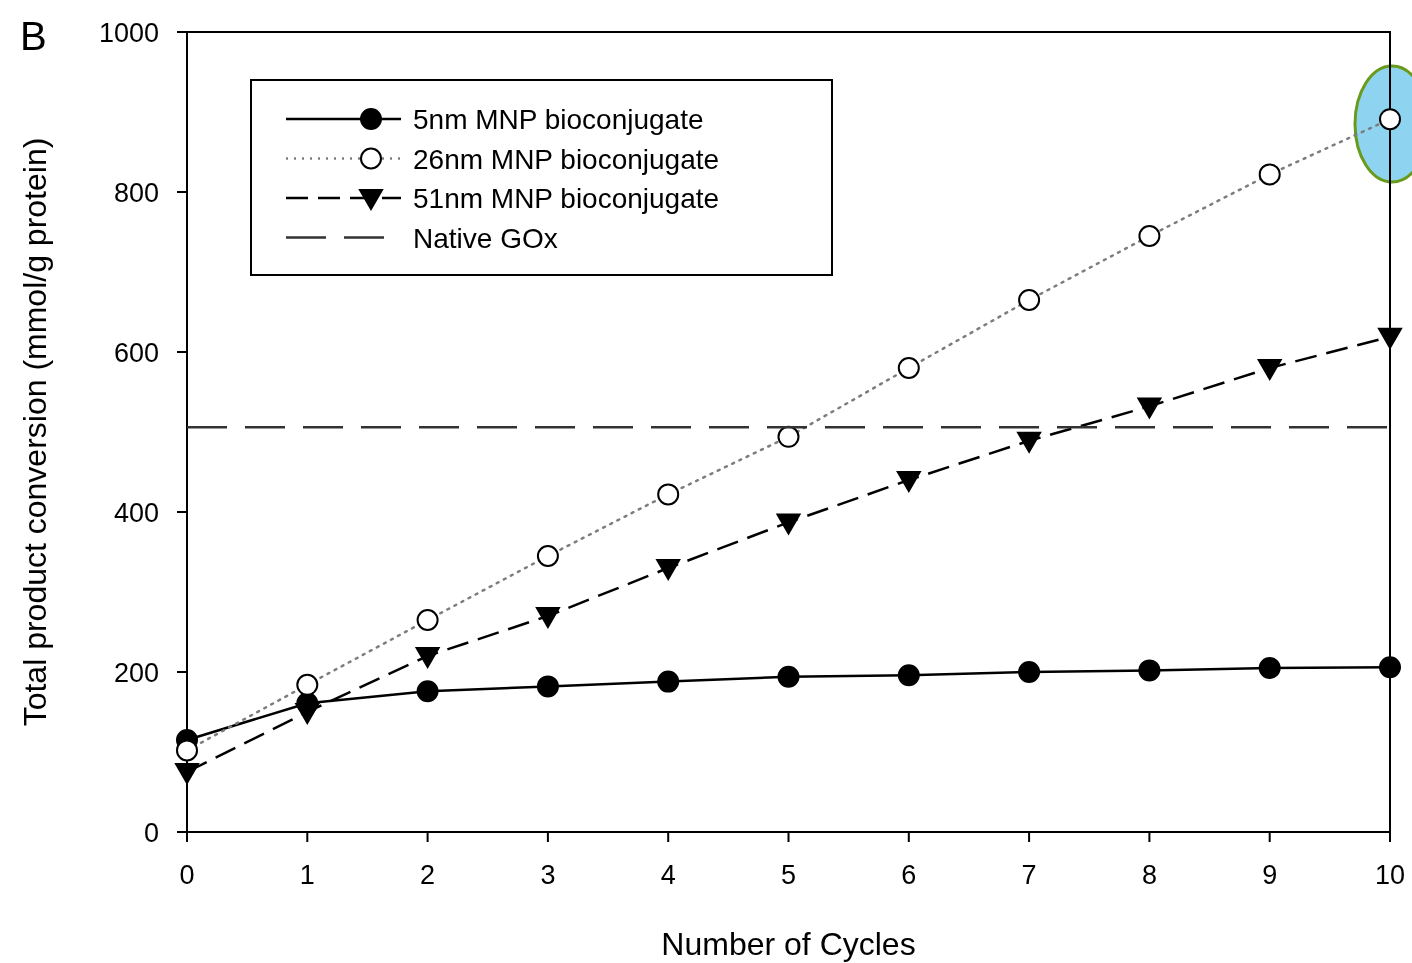  Describe the element at coordinates (558, 119) in the screenshot. I see `legend-label: 5nm MNP bioconjugate` at that location.